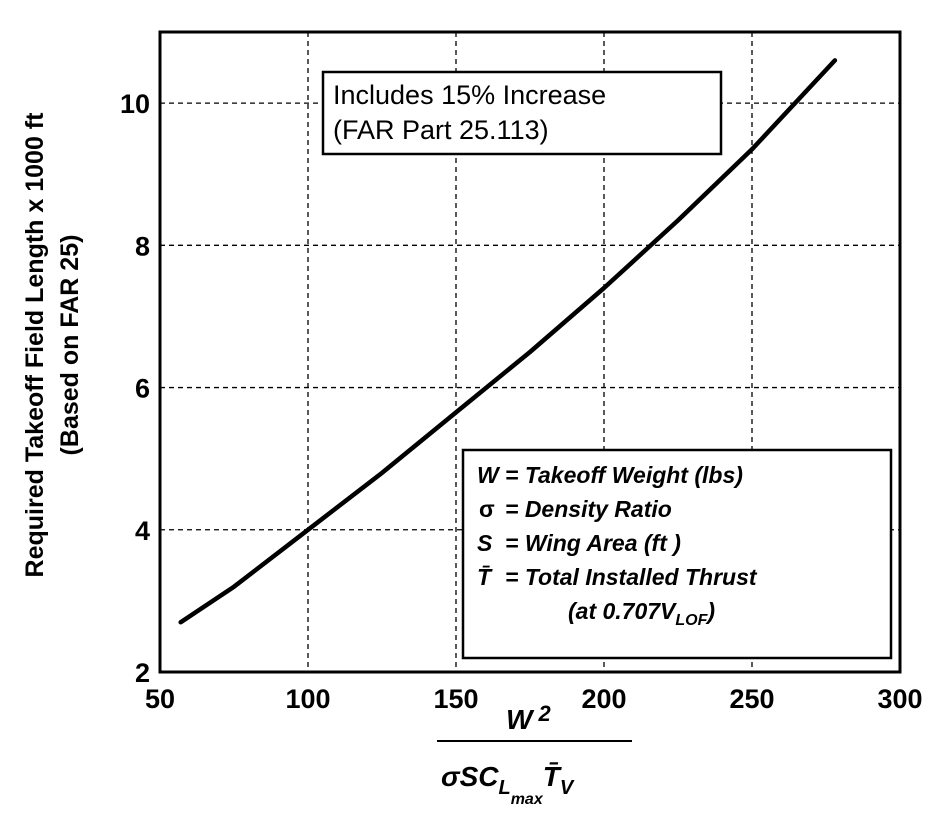 The height and width of the screenshot is (824, 946). Describe the element at coordinates (135, 104) in the screenshot. I see `y-tick-label-10: 10` at that location.